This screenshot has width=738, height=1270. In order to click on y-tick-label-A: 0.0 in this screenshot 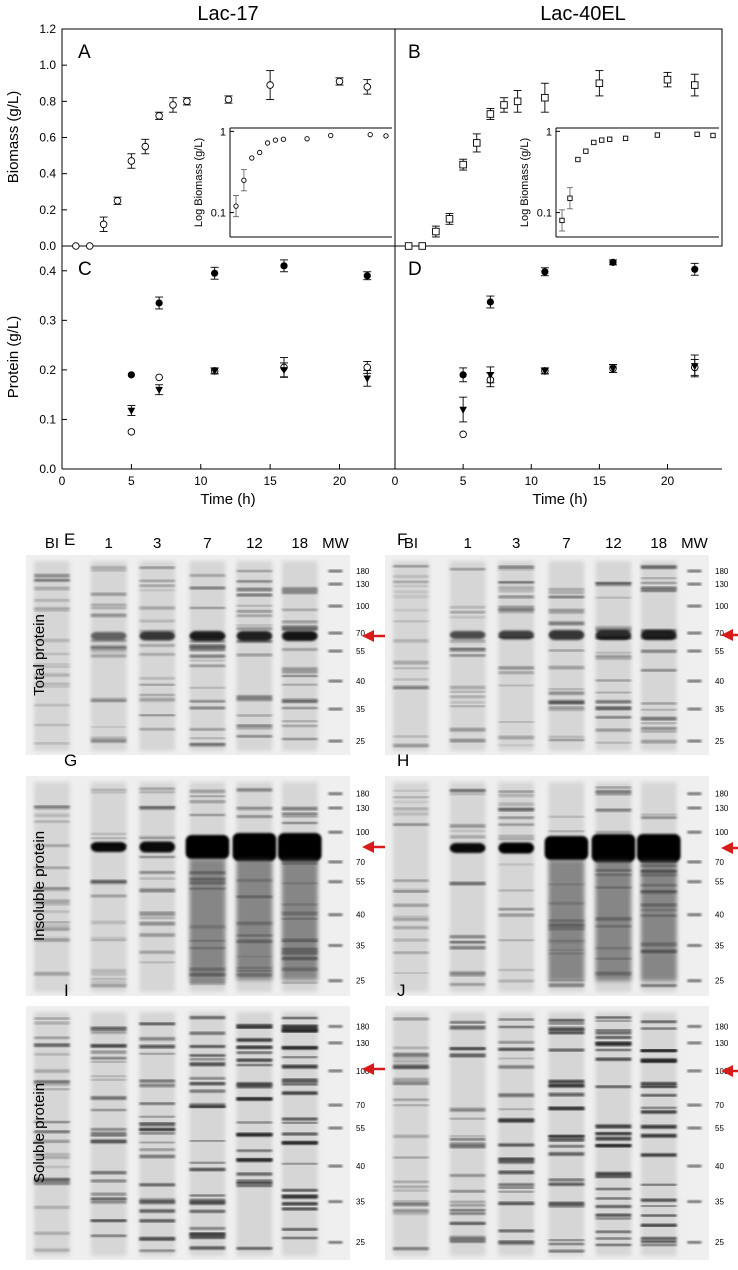, I will do `click(47, 246)`.